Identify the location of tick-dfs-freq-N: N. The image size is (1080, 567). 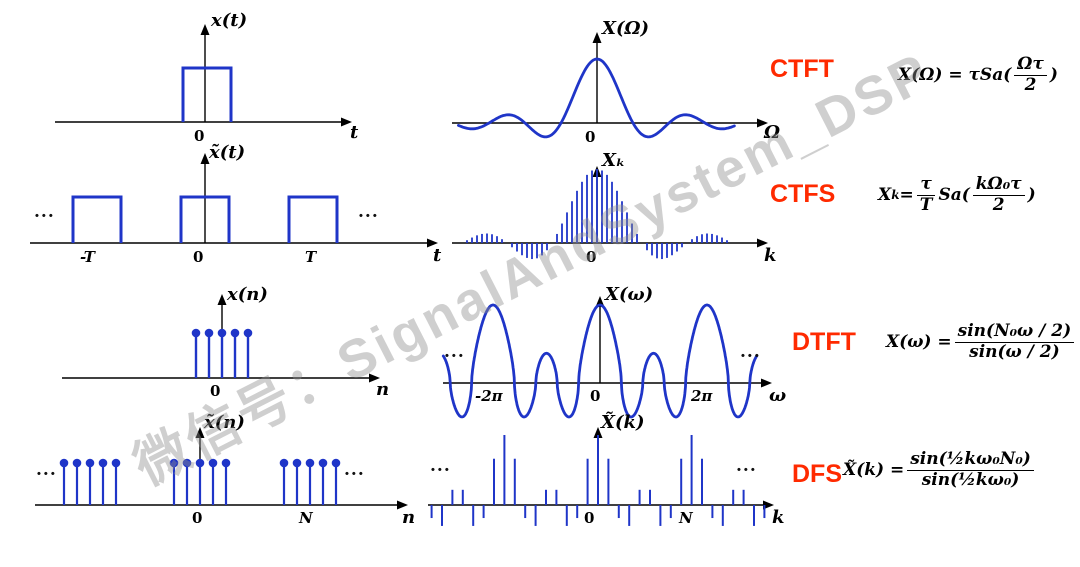
(686, 518).